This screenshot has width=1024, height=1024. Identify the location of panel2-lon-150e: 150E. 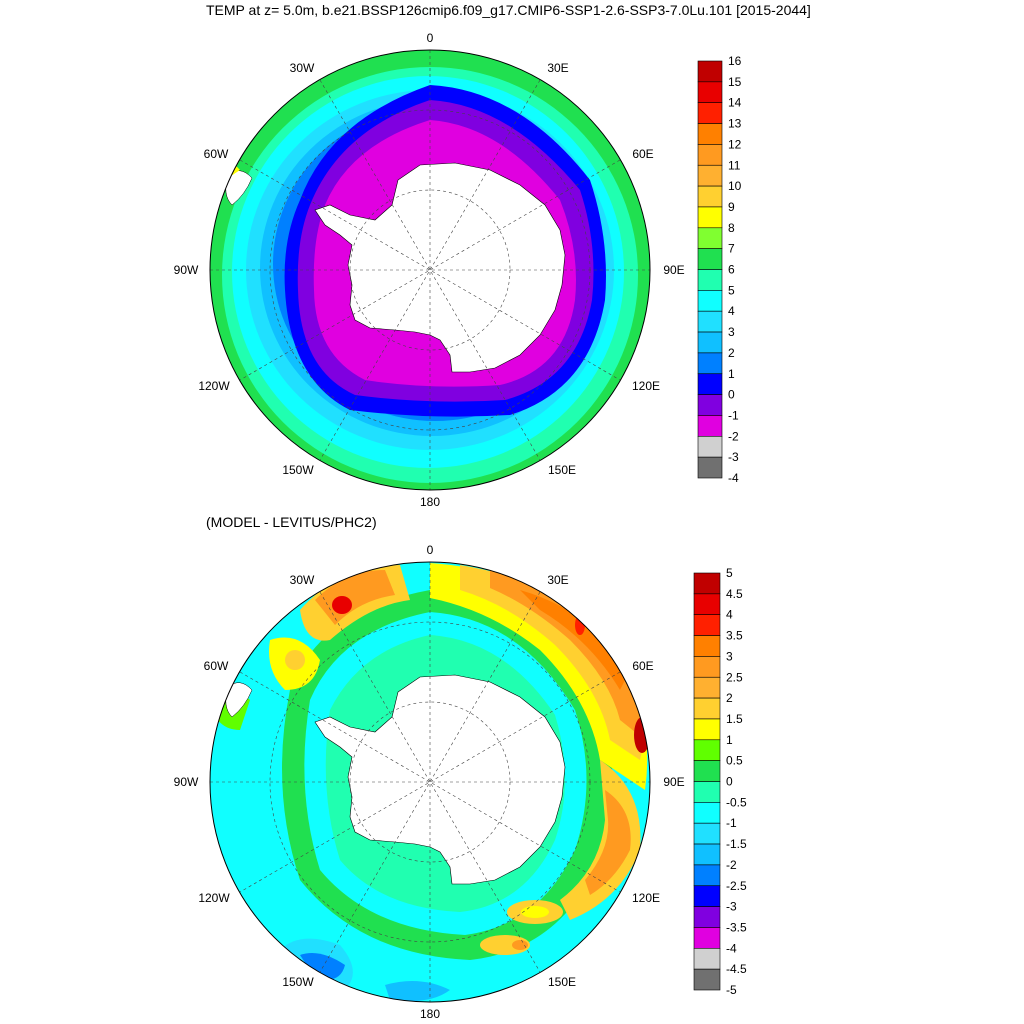
(562, 982).